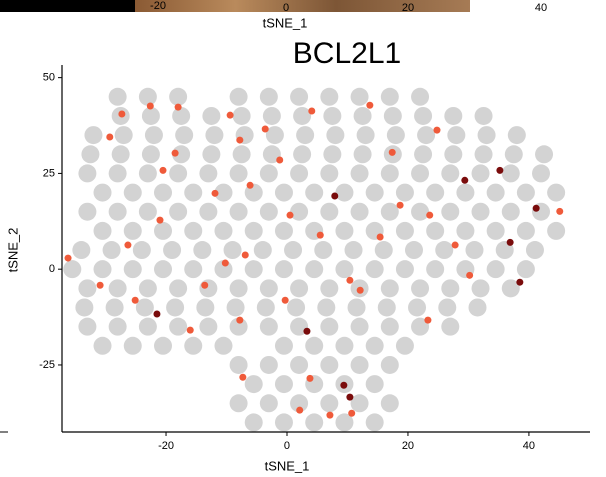  I want to click on y-tick-label: 50, so click(49, 78).